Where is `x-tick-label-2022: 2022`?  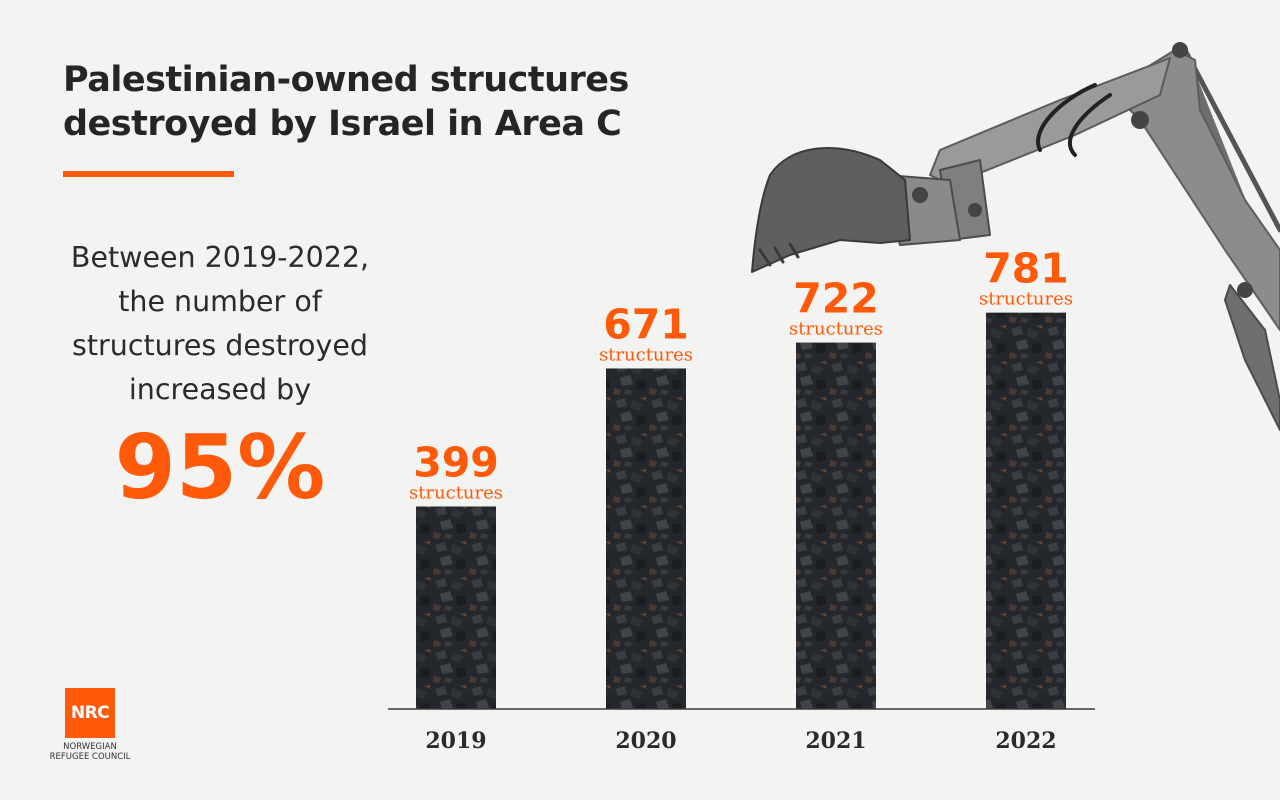
x-tick-label-2022: 2022 is located at coordinates (1025, 741).